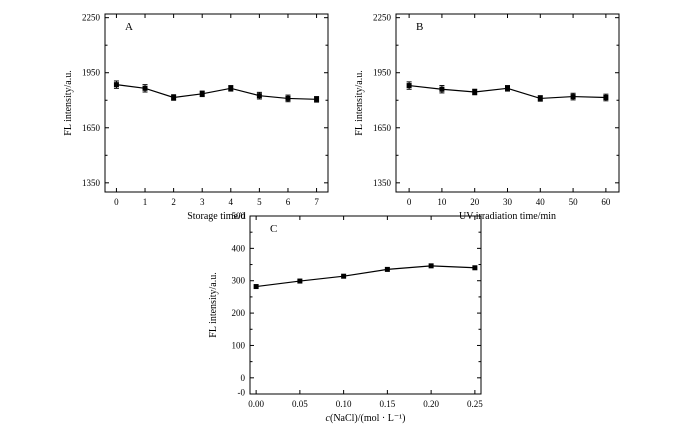  Describe the element at coordinates (328, 418) in the screenshot. I see `x-axis-label-italic: c` at that location.